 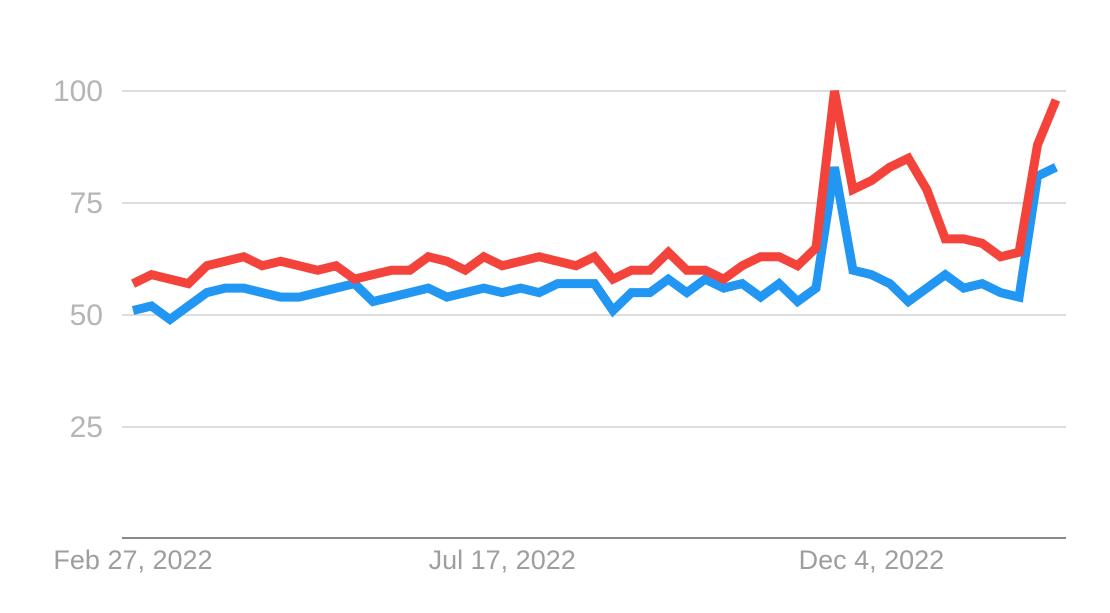 What do you see at coordinates (872, 560) in the screenshot?
I see `x-tick-label: Dec 4, 2022` at bounding box center [872, 560].